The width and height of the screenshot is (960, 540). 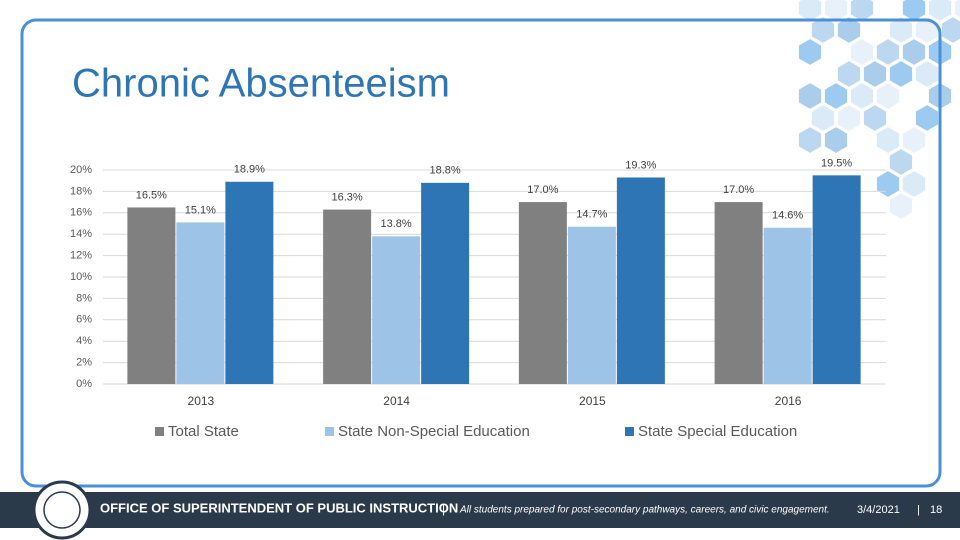 What do you see at coordinates (640, 165) in the screenshot?
I see `value-label: 19.3%` at bounding box center [640, 165].